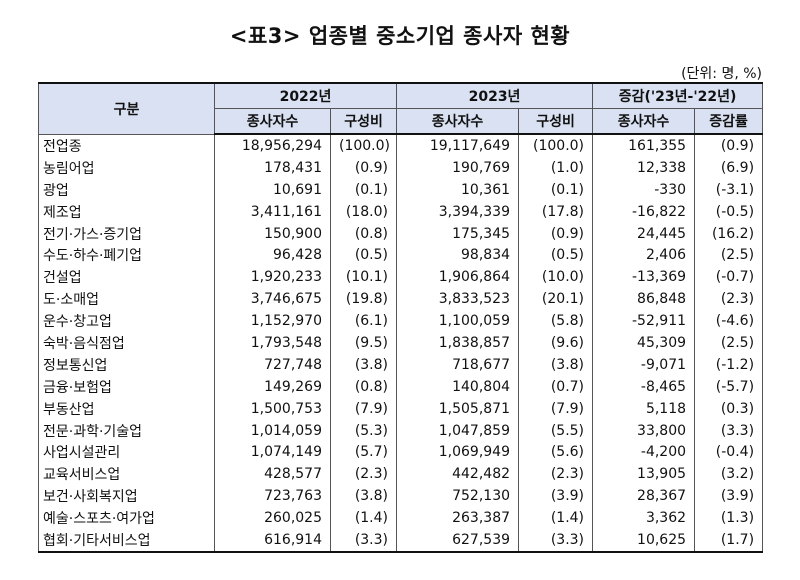 Image resolution: width=800 pixels, height=580 pixels. Describe the element at coordinates (272, 474) in the screenshot. I see `workers-2022: 428,577` at that location.